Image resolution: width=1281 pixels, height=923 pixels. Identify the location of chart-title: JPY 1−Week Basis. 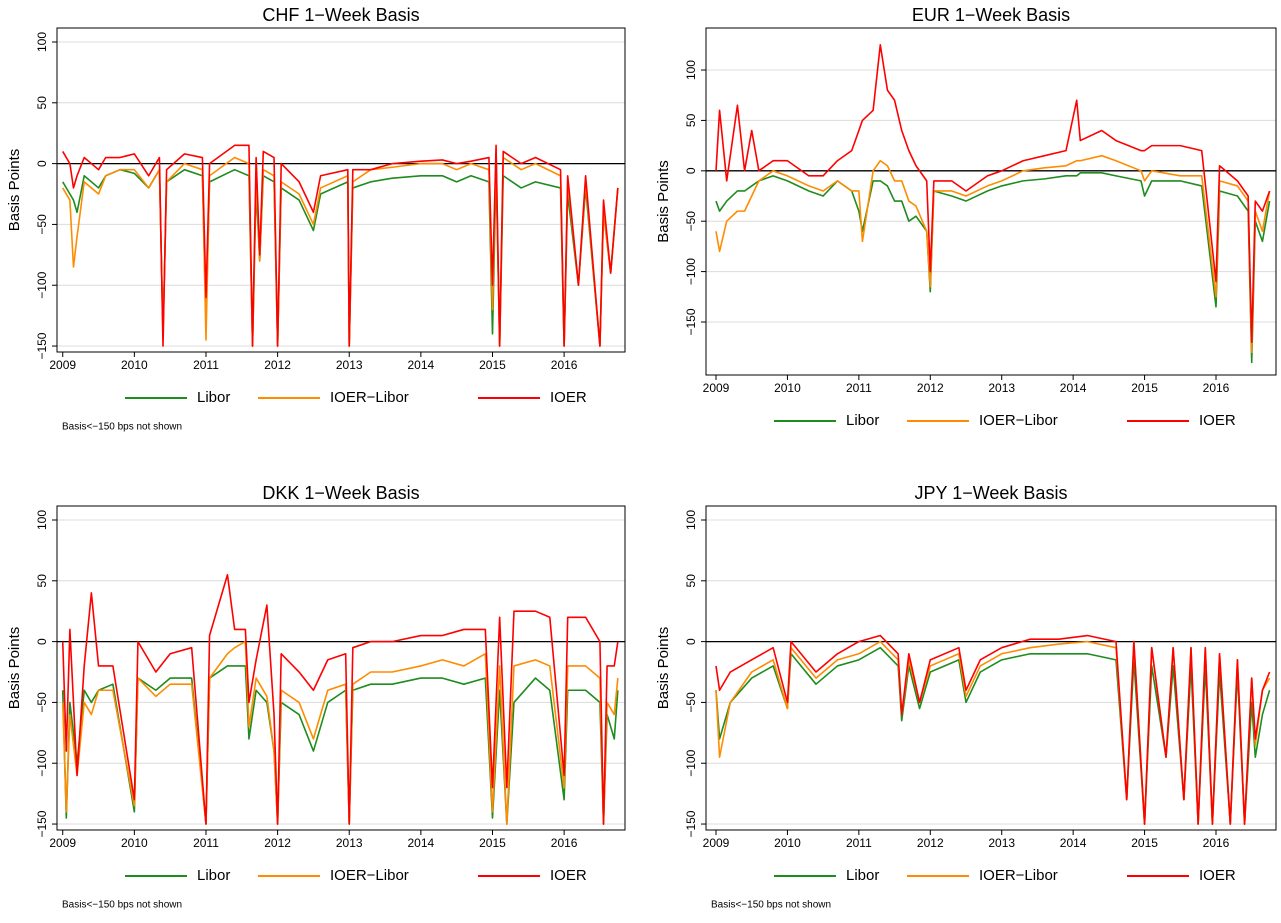
(991, 493).